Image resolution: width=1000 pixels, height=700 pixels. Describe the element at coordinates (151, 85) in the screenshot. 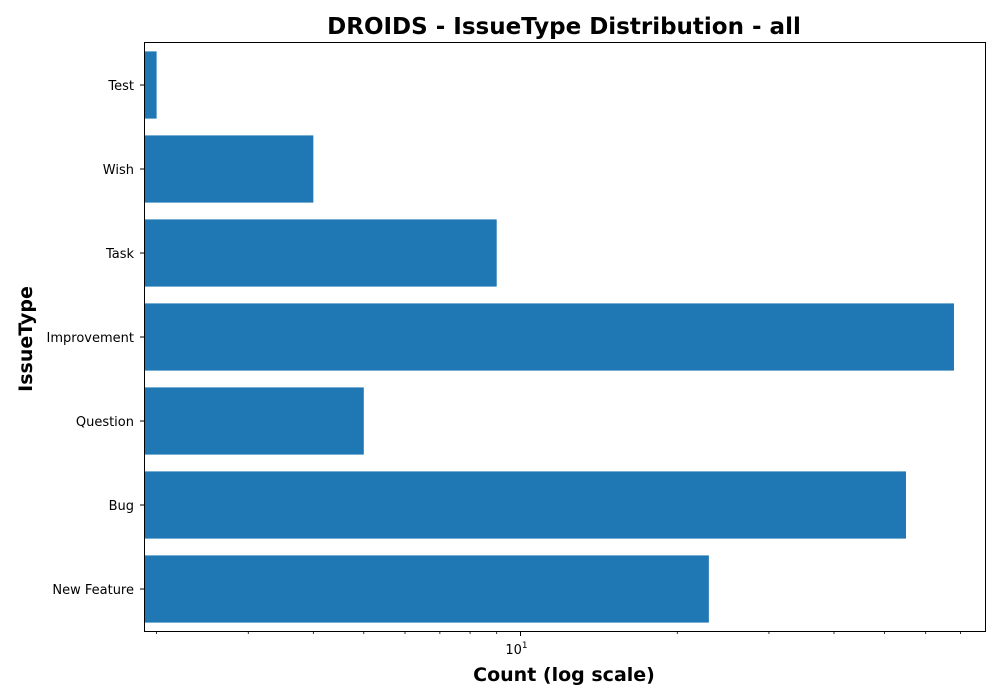

I see `bar-test` at that location.